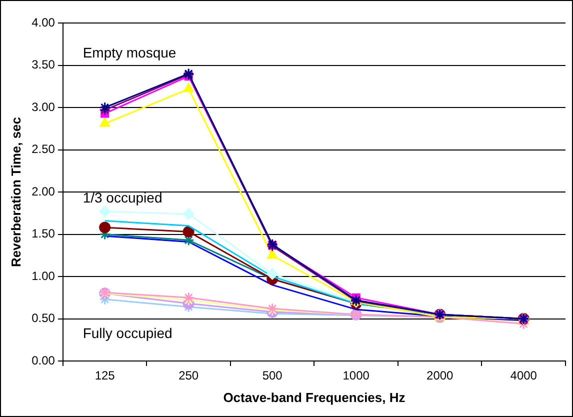 This screenshot has width=573, height=417. I want to click on annotation: Fully occupied, so click(127, 332).